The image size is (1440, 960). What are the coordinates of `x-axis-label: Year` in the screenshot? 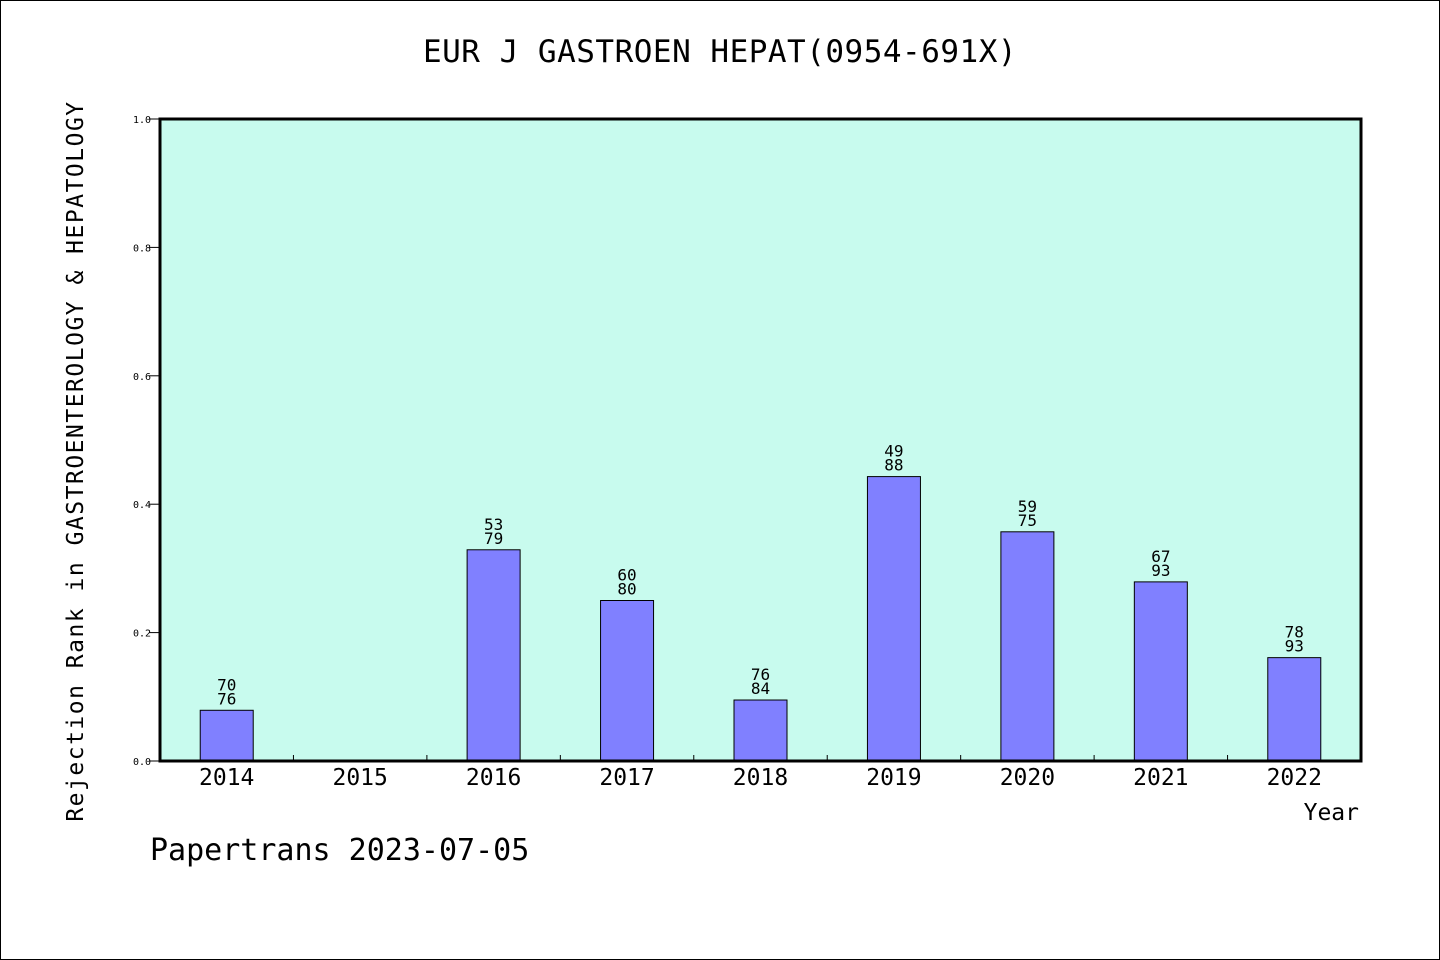 It's located at (1331, 813).